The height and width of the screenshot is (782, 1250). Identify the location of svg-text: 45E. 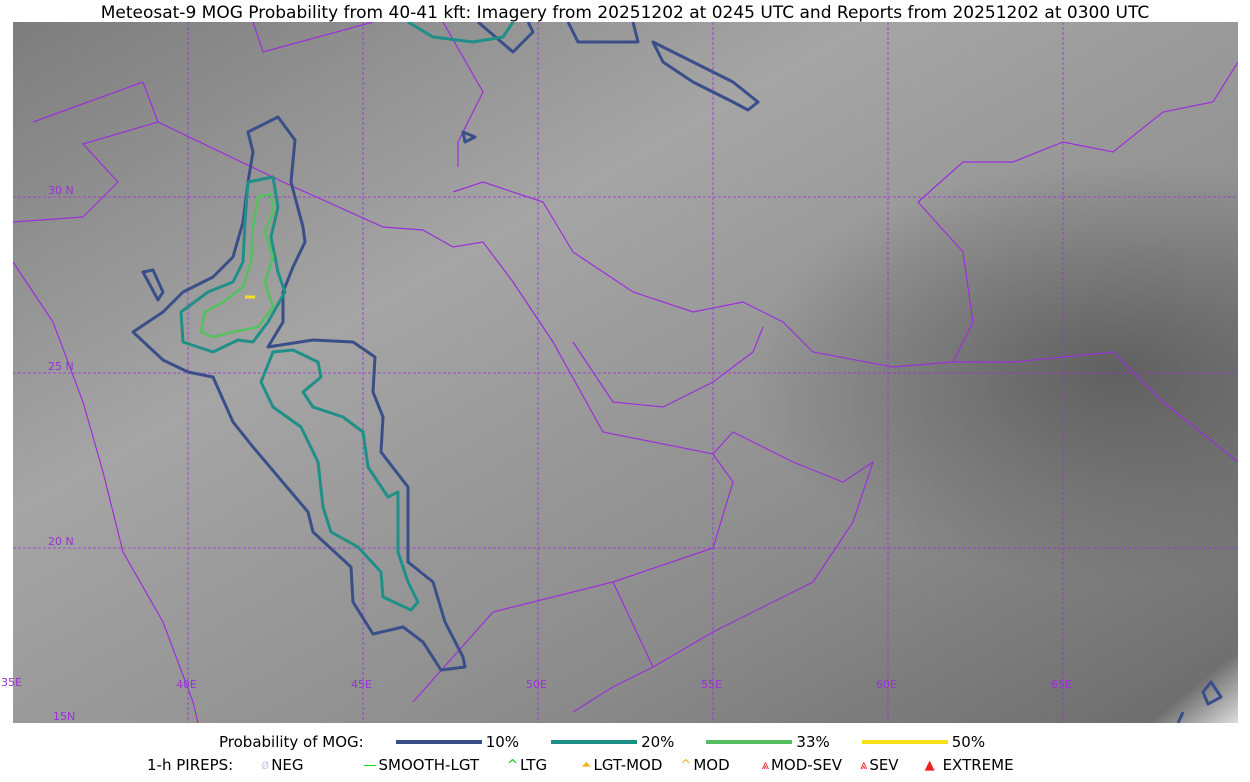
(361, 684).